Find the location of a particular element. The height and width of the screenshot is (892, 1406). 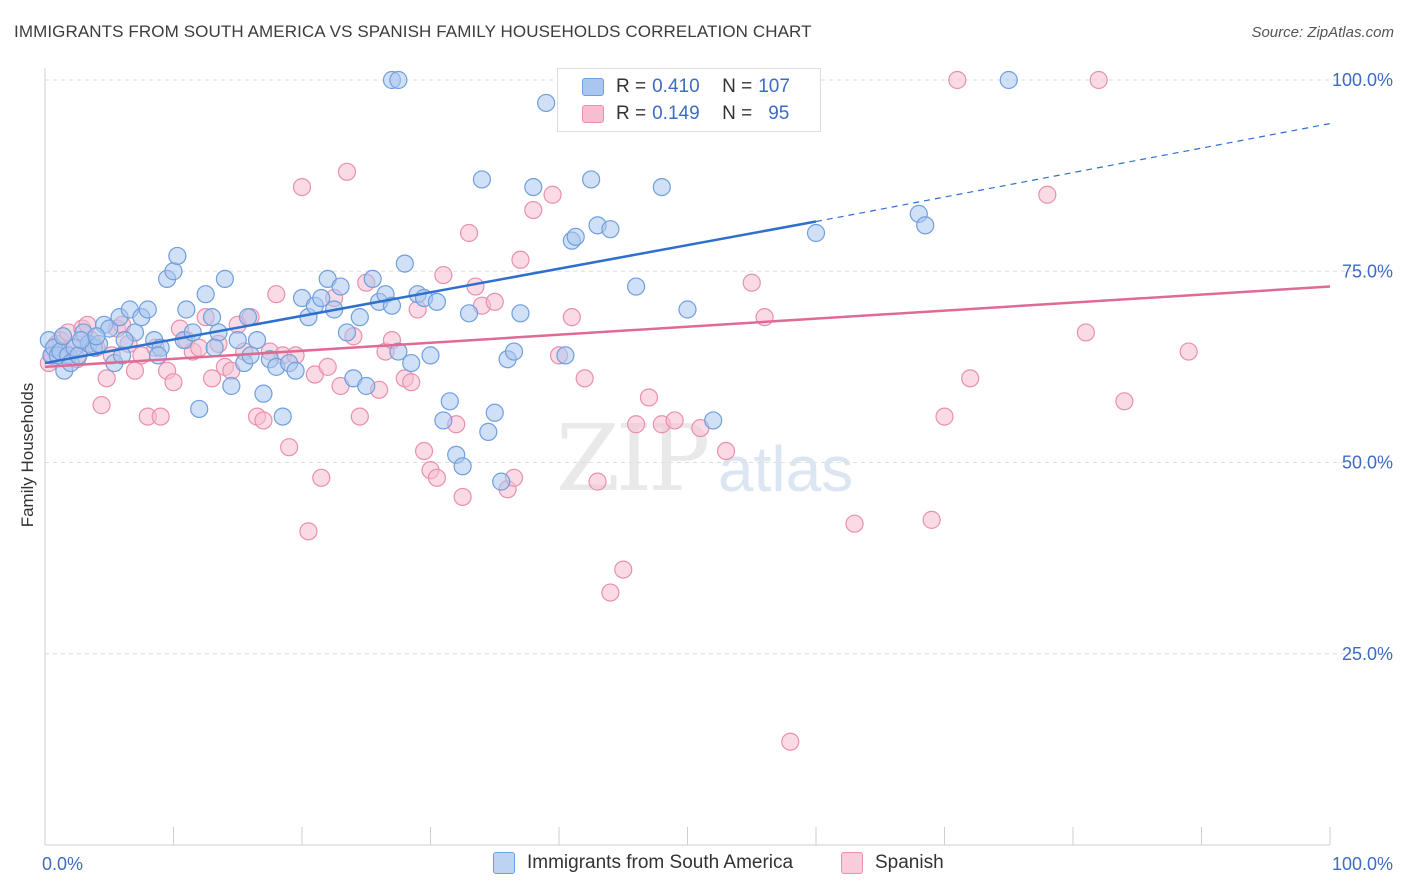

legend-item-immigrants: Immigrants from South America is located at coordinates (643, 863).